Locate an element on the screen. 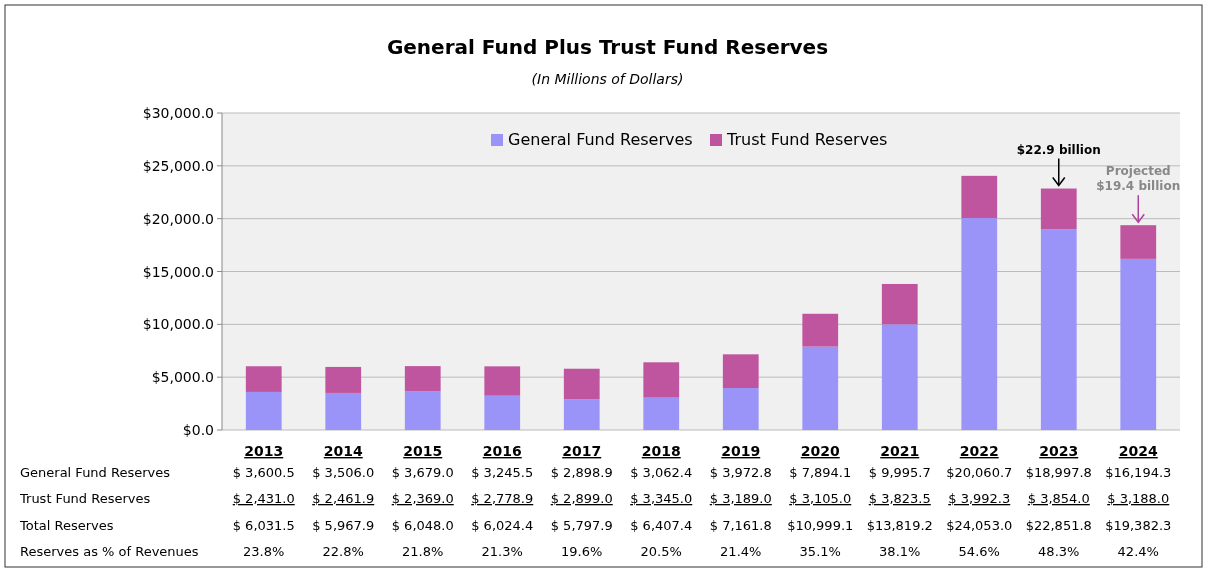 This screenshot has width=1207, height=568. data-label: $ 6,048.0 is located at coordinates (422, 525).